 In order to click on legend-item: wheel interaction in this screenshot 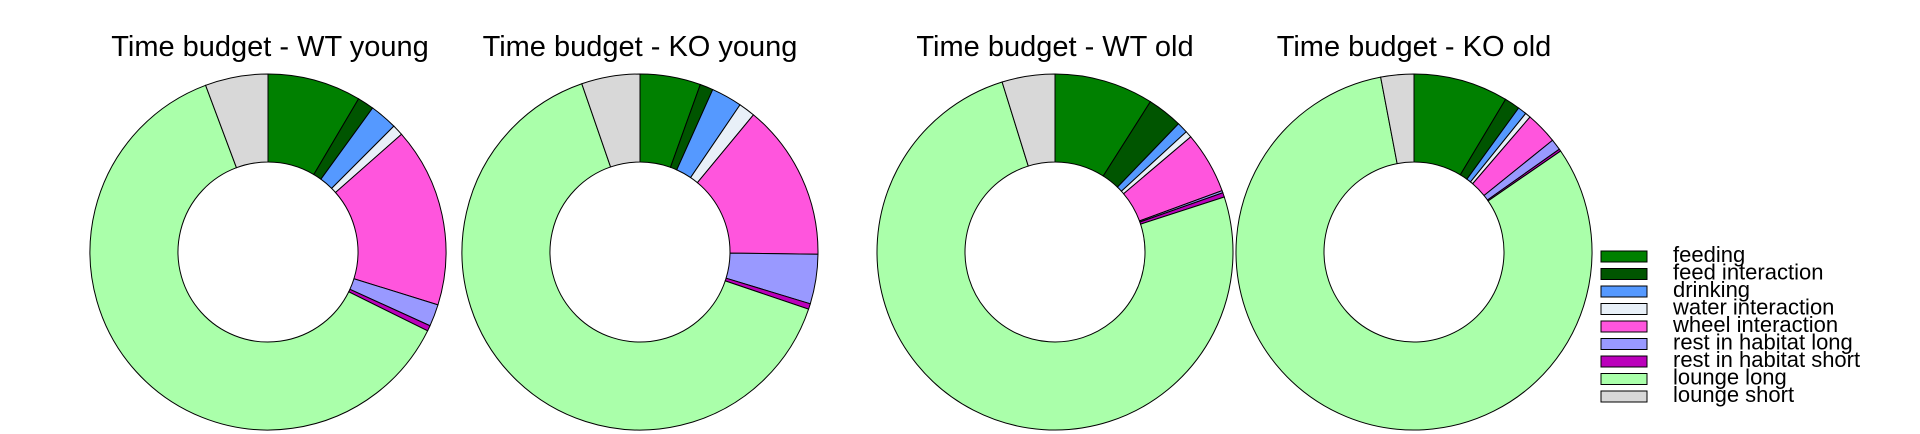, I will do `click(1719, 324)`.